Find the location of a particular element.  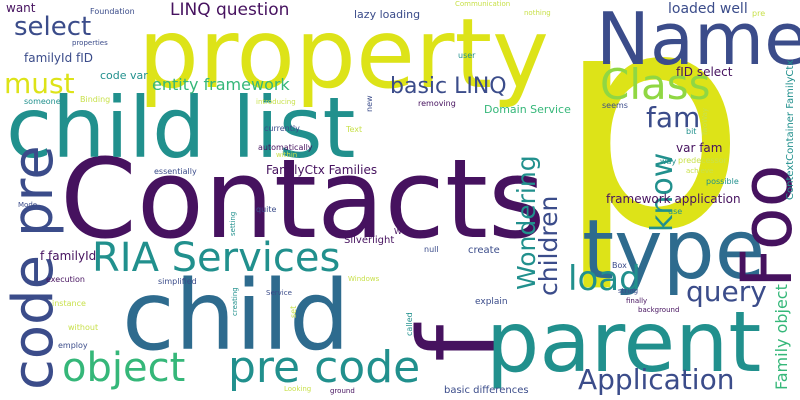

word-property: property is located at coordinates (343, 55).